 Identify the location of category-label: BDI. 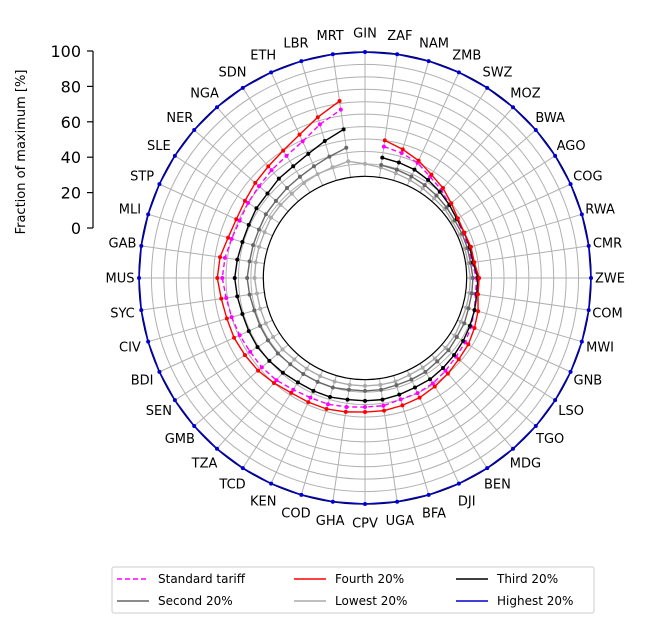
(142, 380).